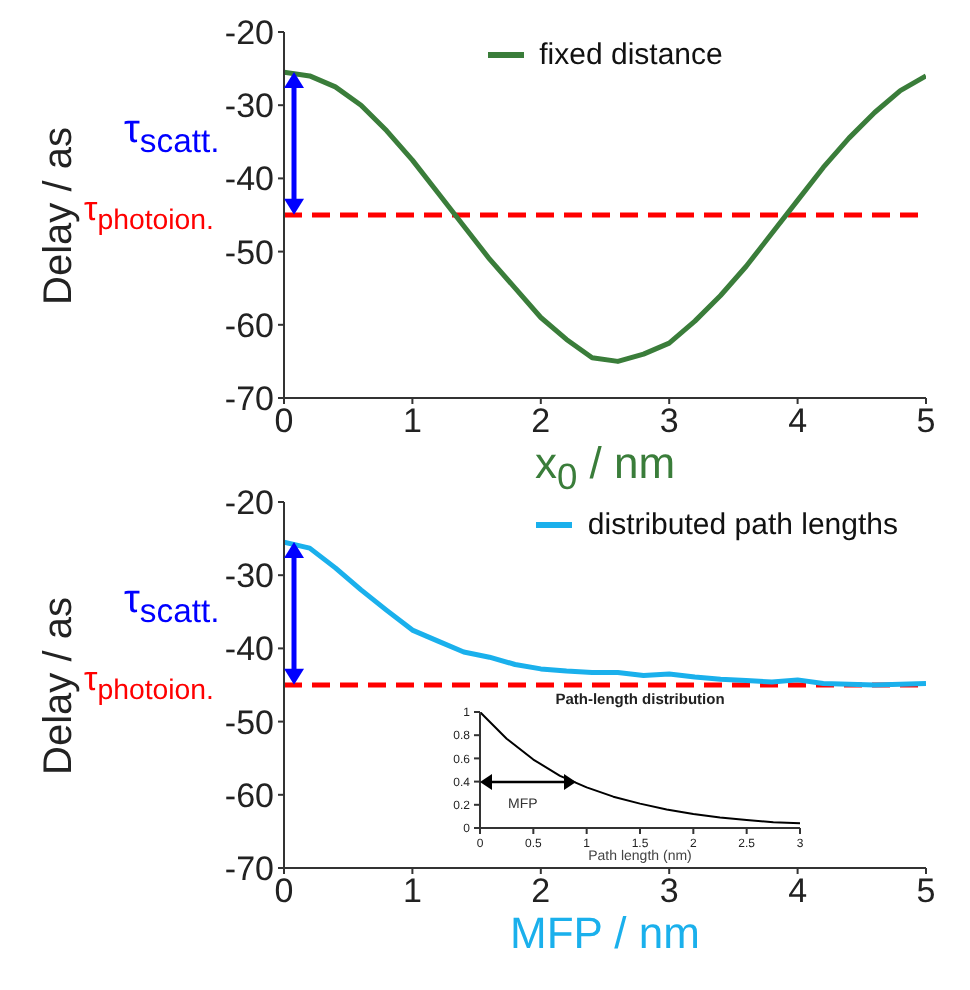 Image resolution: width=970 pixels, height=990 pixels. I want to click on legend-label: distributed path lengths, so click(742, 525).